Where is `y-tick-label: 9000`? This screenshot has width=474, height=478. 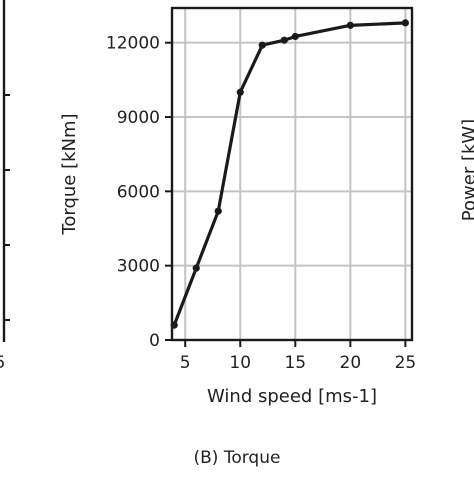 y-tick-label: 9000 is located at coordinates (138, 118).